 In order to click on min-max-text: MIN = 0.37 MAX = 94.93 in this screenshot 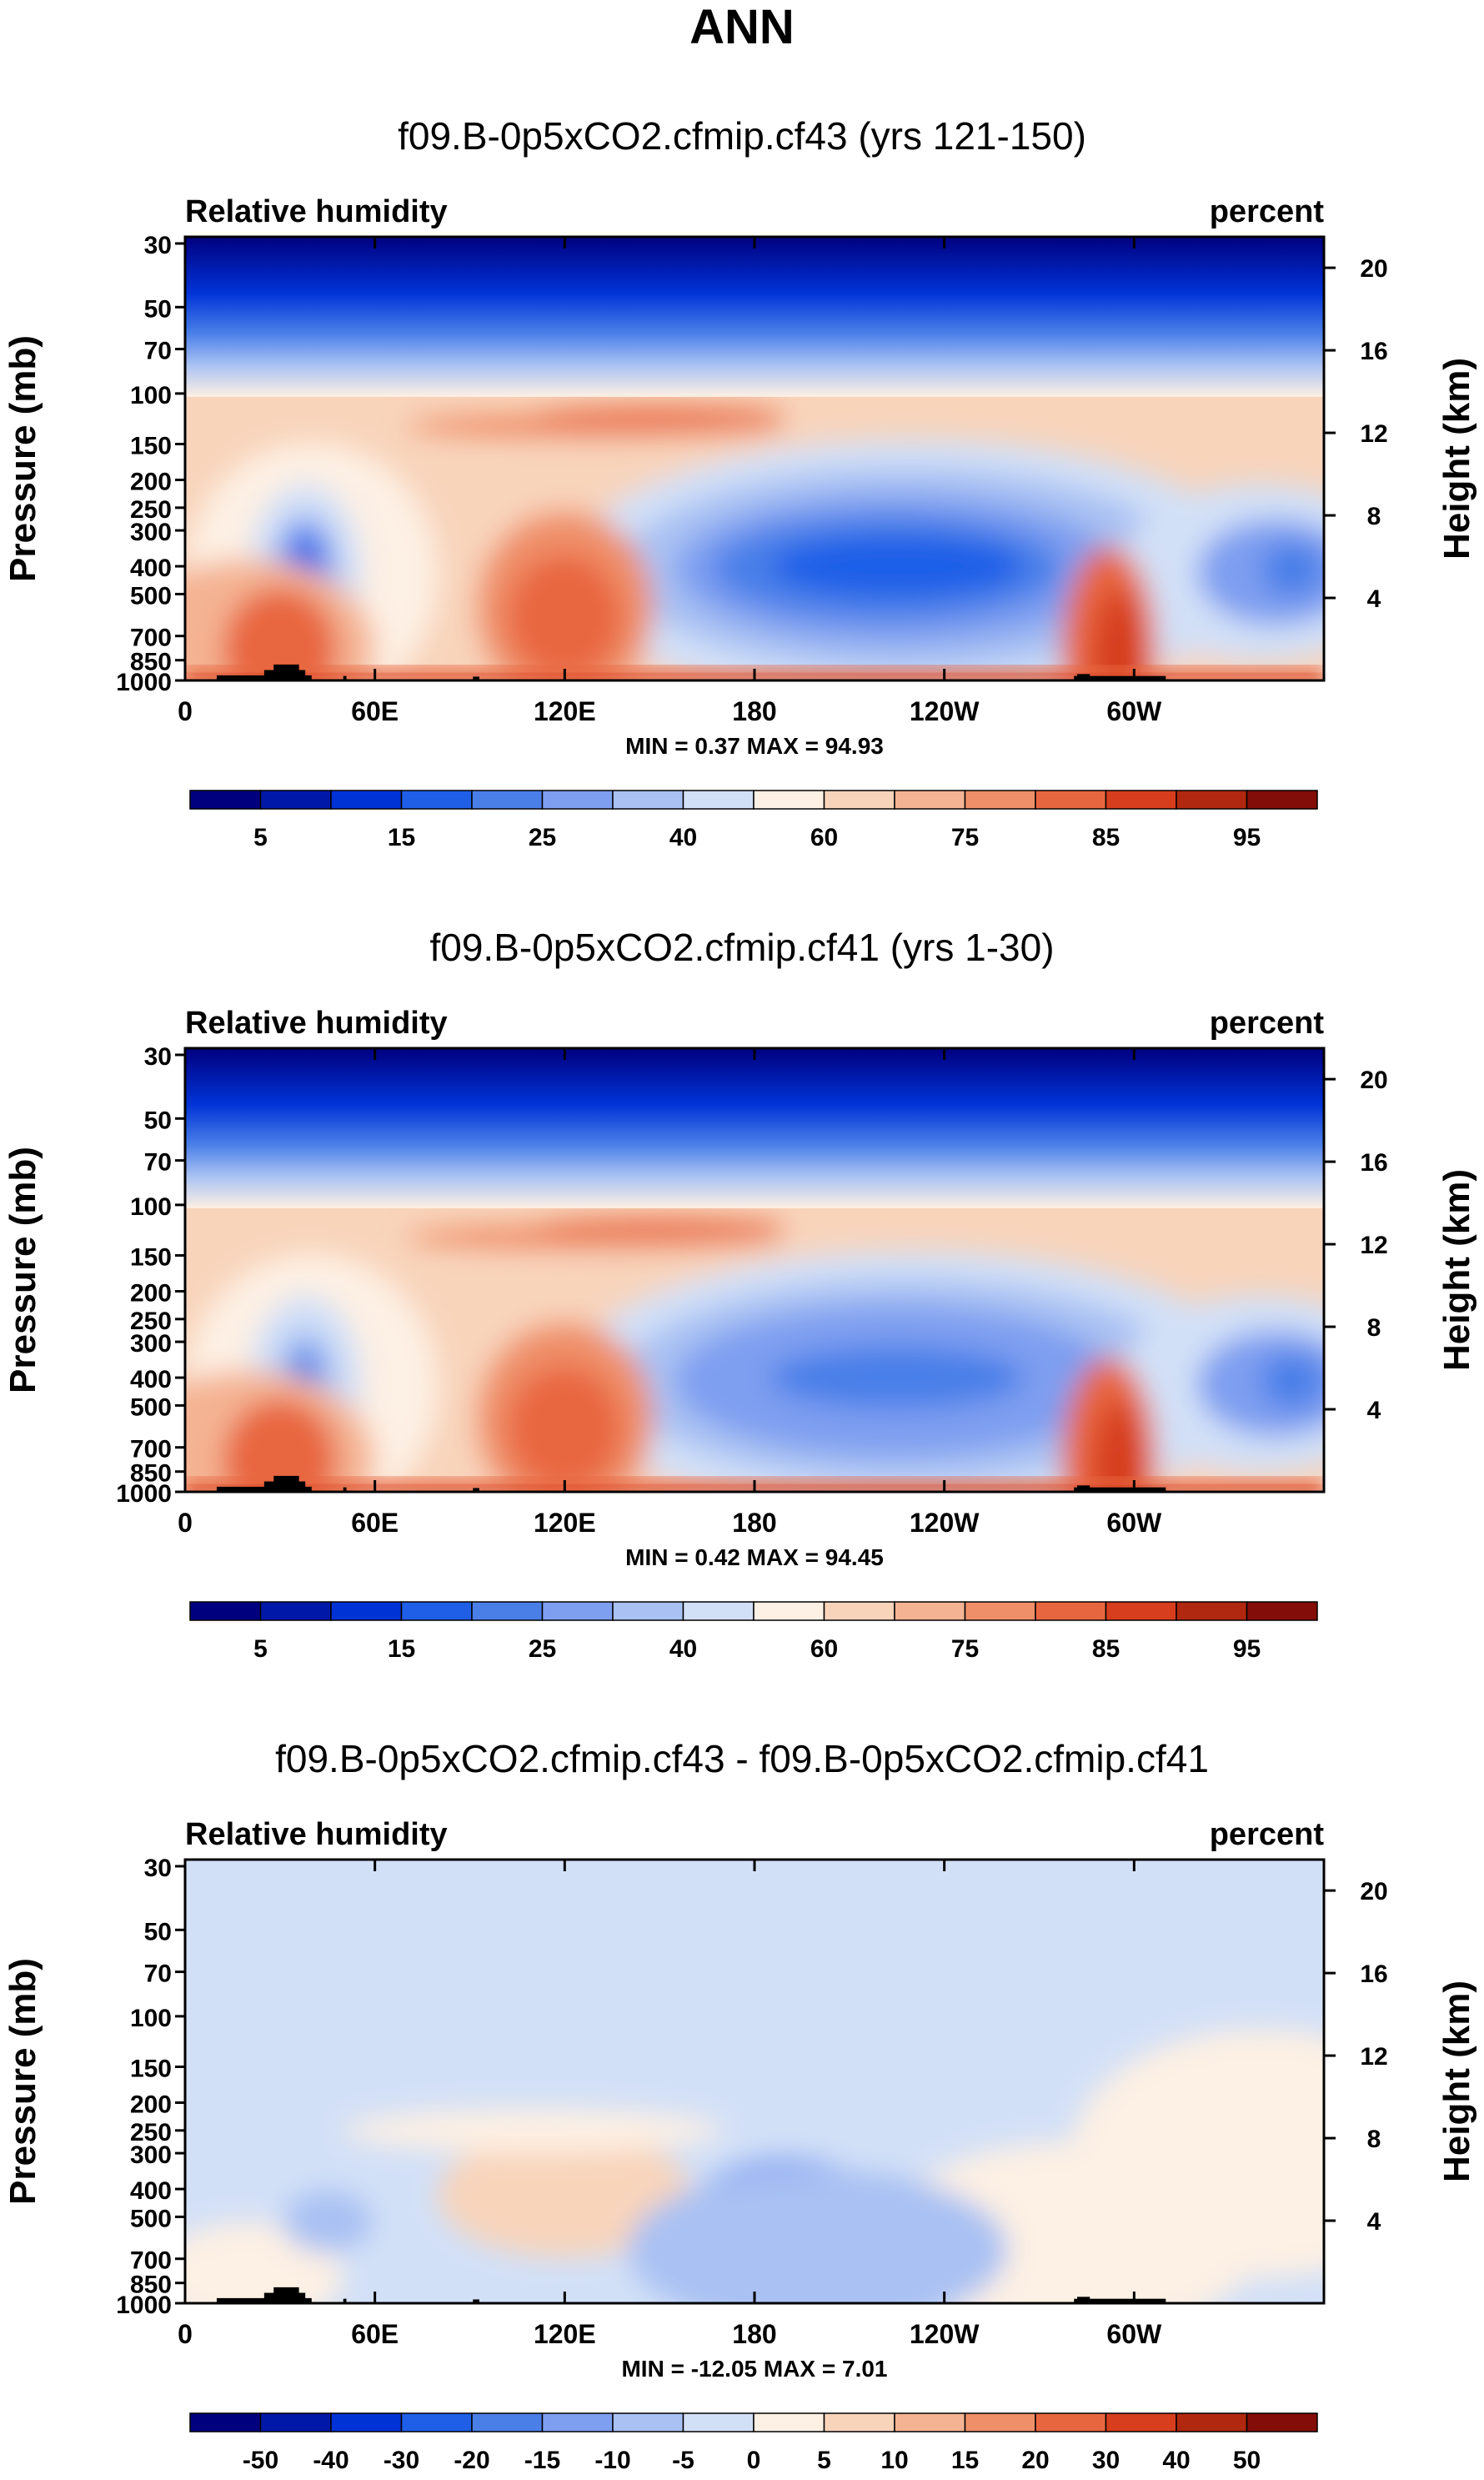, I will do `click(754, 746)`.